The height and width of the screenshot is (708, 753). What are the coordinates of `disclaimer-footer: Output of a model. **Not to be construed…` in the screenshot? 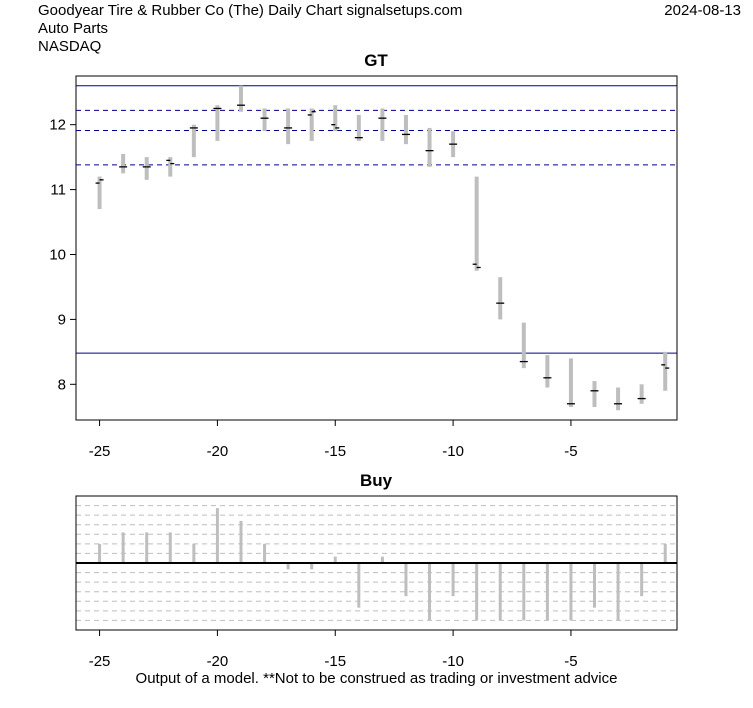 It's located at (376, 678).